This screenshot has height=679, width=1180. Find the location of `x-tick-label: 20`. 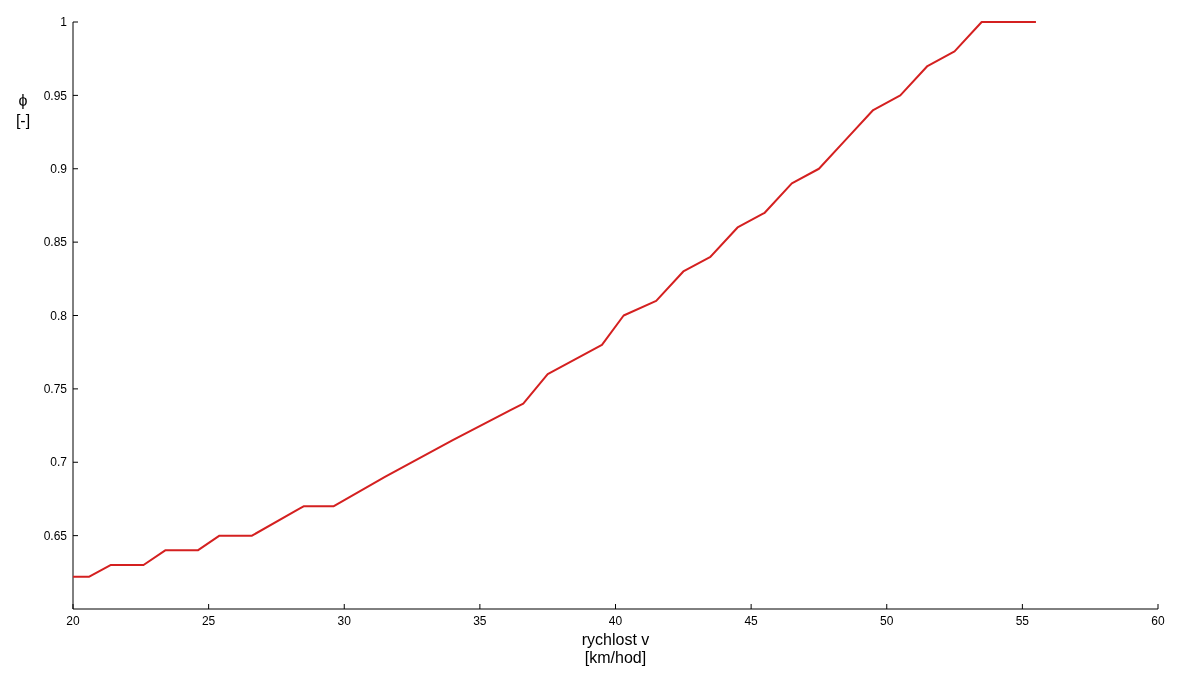

x-tick-label: 20 is located at coordinates (73, 621).